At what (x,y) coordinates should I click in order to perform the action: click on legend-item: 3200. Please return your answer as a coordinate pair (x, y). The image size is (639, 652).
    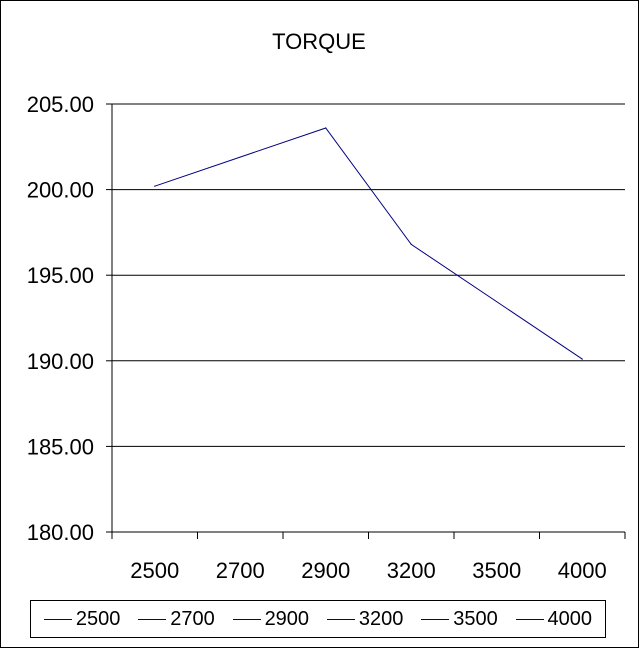
    Looking at the image, I should click on (365, 619).